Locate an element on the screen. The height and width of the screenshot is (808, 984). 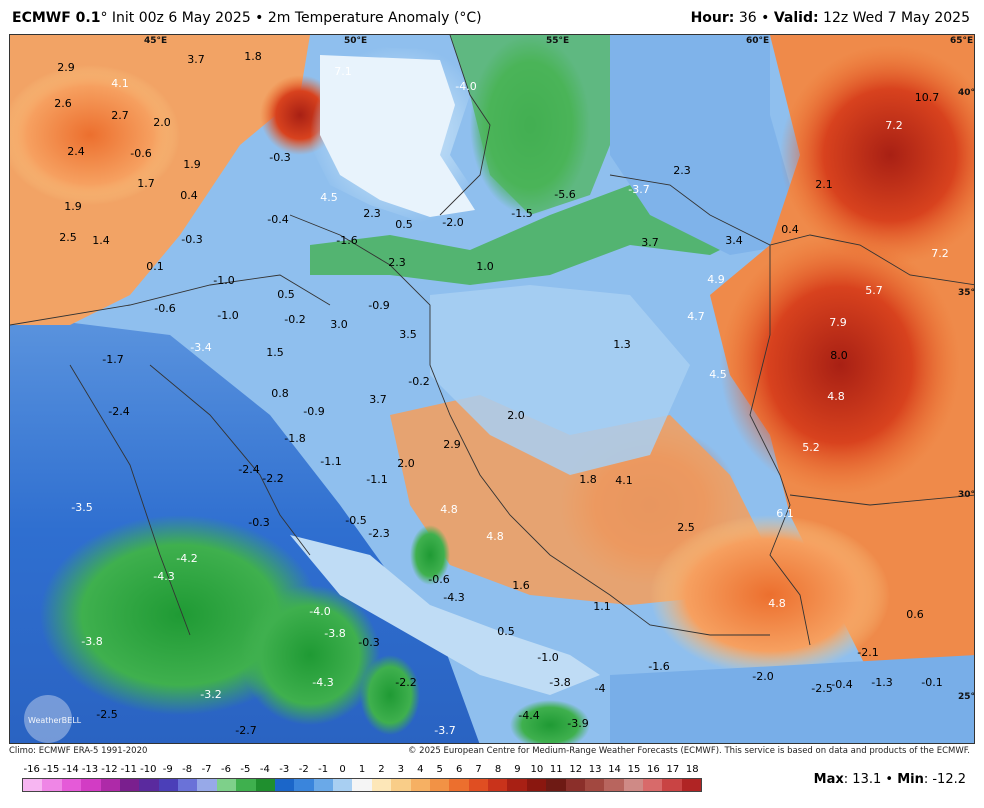
cold-spot-qatar is located at coordinates (390, 695).